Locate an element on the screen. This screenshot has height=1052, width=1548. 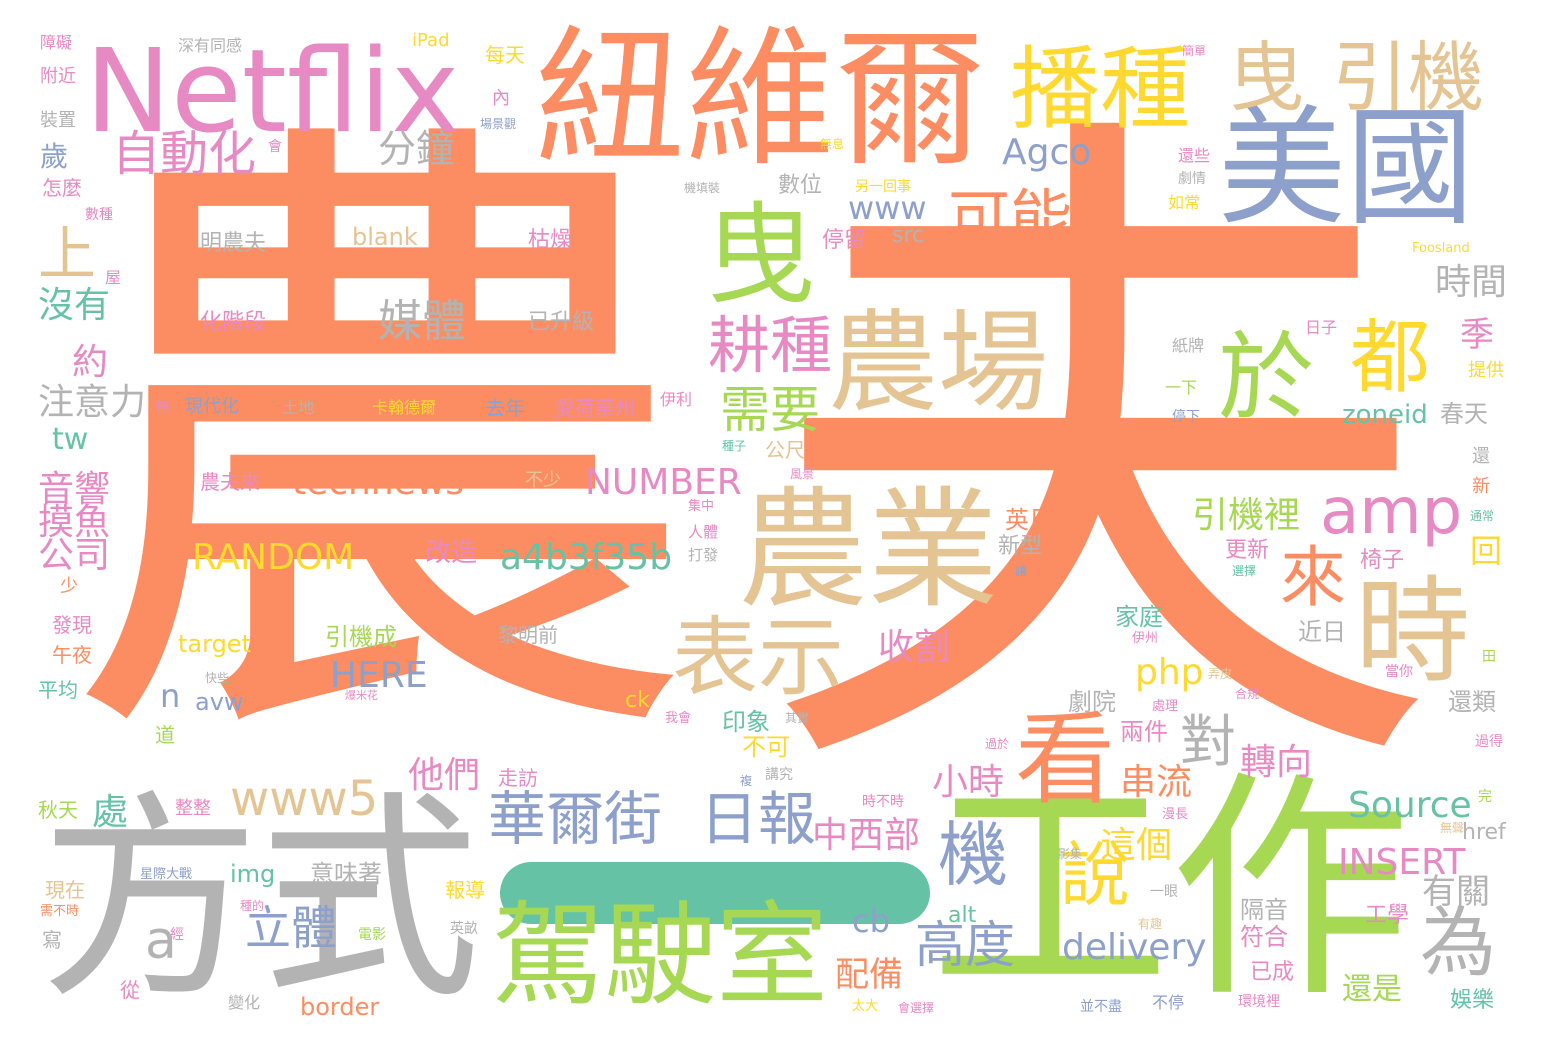
word-geyin: 隔音 is located at coordinates (1264, 910).